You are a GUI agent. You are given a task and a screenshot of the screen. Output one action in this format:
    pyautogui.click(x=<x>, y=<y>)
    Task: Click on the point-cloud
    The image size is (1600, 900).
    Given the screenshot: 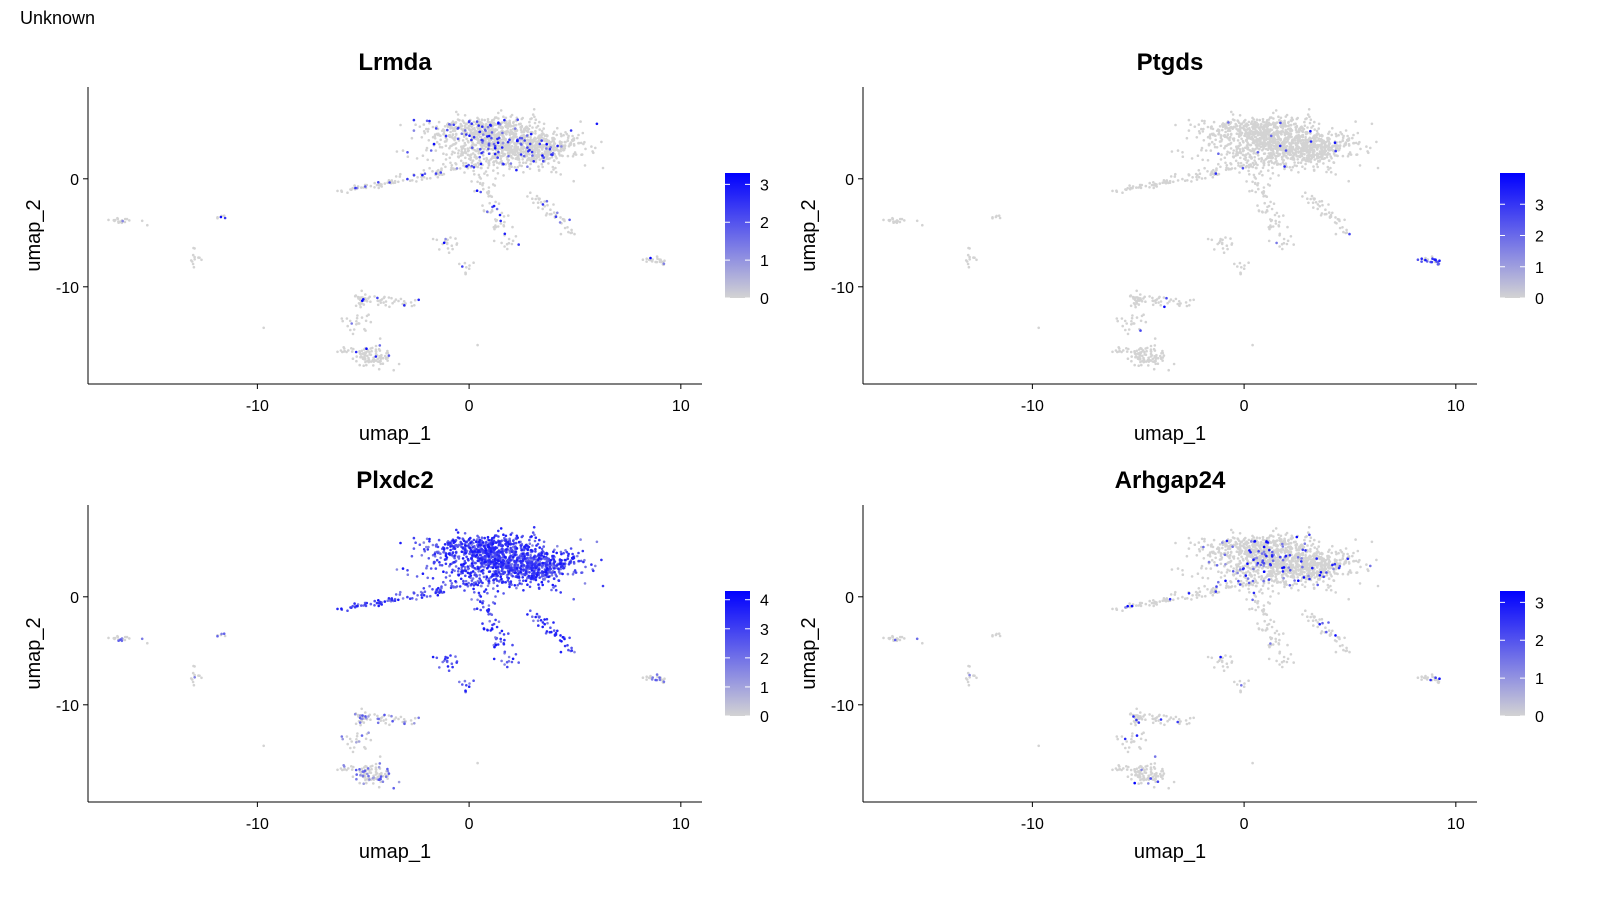 What is the action you would take?
    pyautogui.click(x=386, y=658)
    